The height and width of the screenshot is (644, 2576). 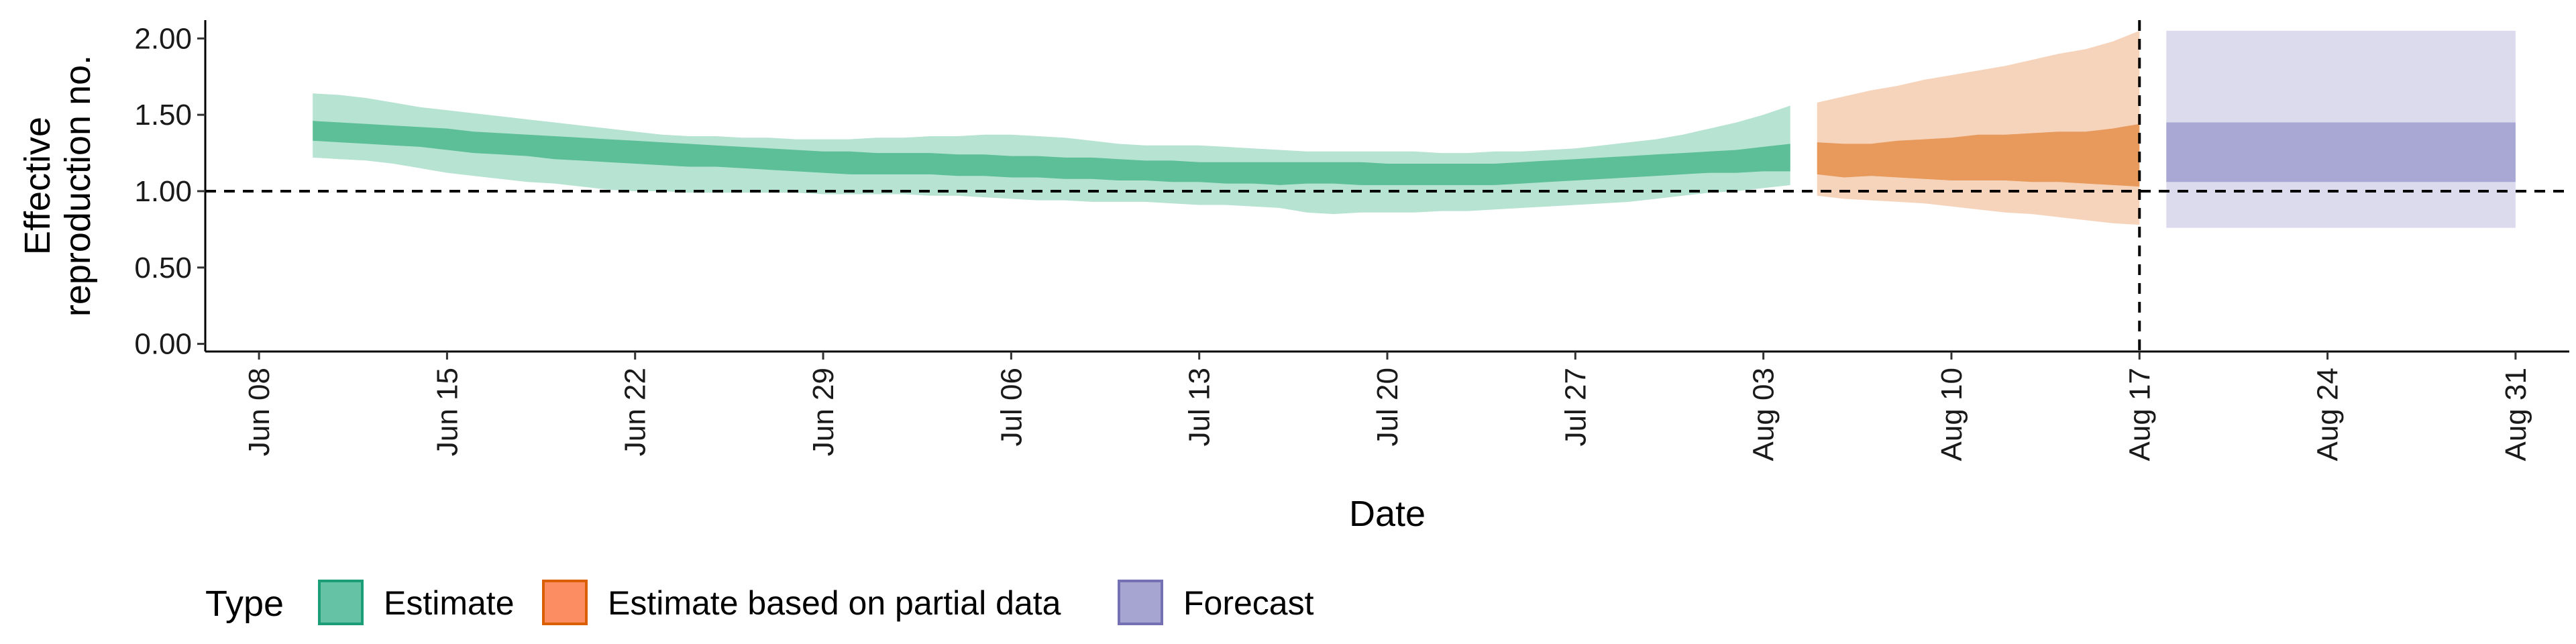 I want to click on x-tick-label: Jul 06, so click(x=1011, y=407).